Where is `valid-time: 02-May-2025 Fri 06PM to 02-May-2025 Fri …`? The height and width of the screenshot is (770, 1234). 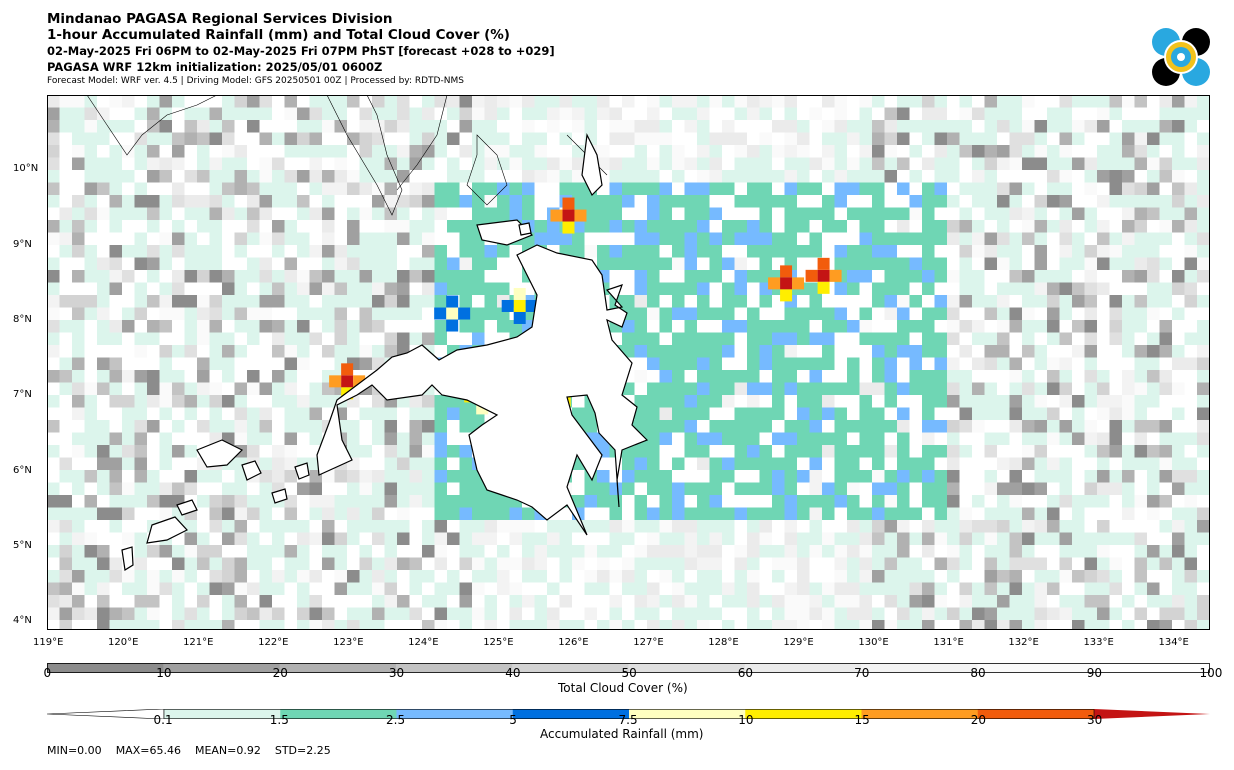 valid-time: 02-May-2025 Fri 06PM to 02-May-2025 Fri … is located at coordinates (301, 51).